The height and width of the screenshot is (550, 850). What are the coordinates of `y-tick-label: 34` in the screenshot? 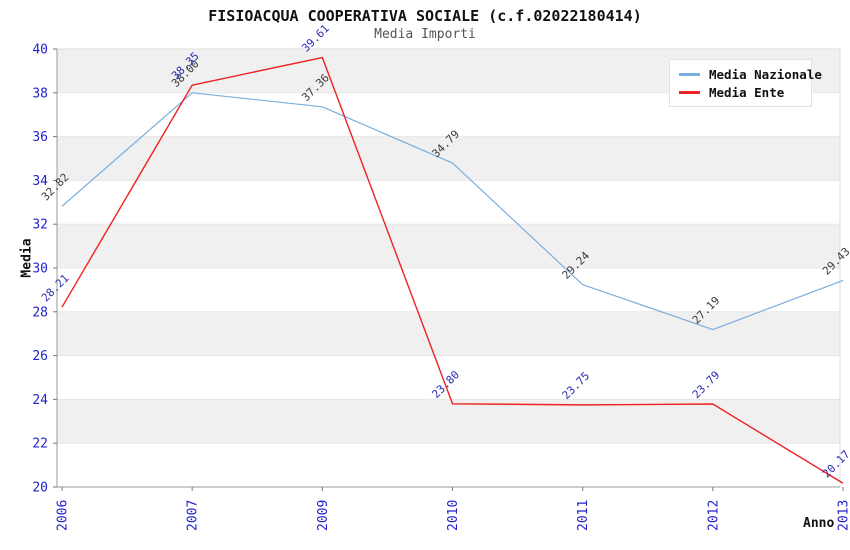 It's located at (40, 181).